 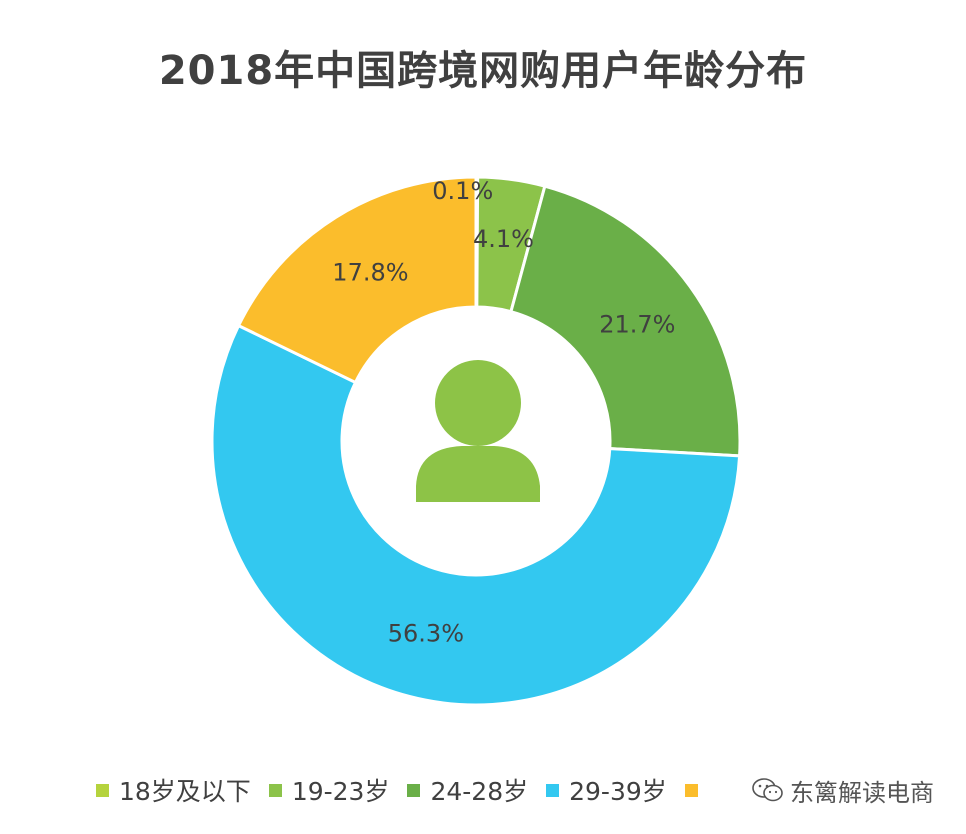 What do you see at coordinates (462, 191) in the screenshot?
I see `slice-label-0: 0.1%` at bounding box center [462, 191].